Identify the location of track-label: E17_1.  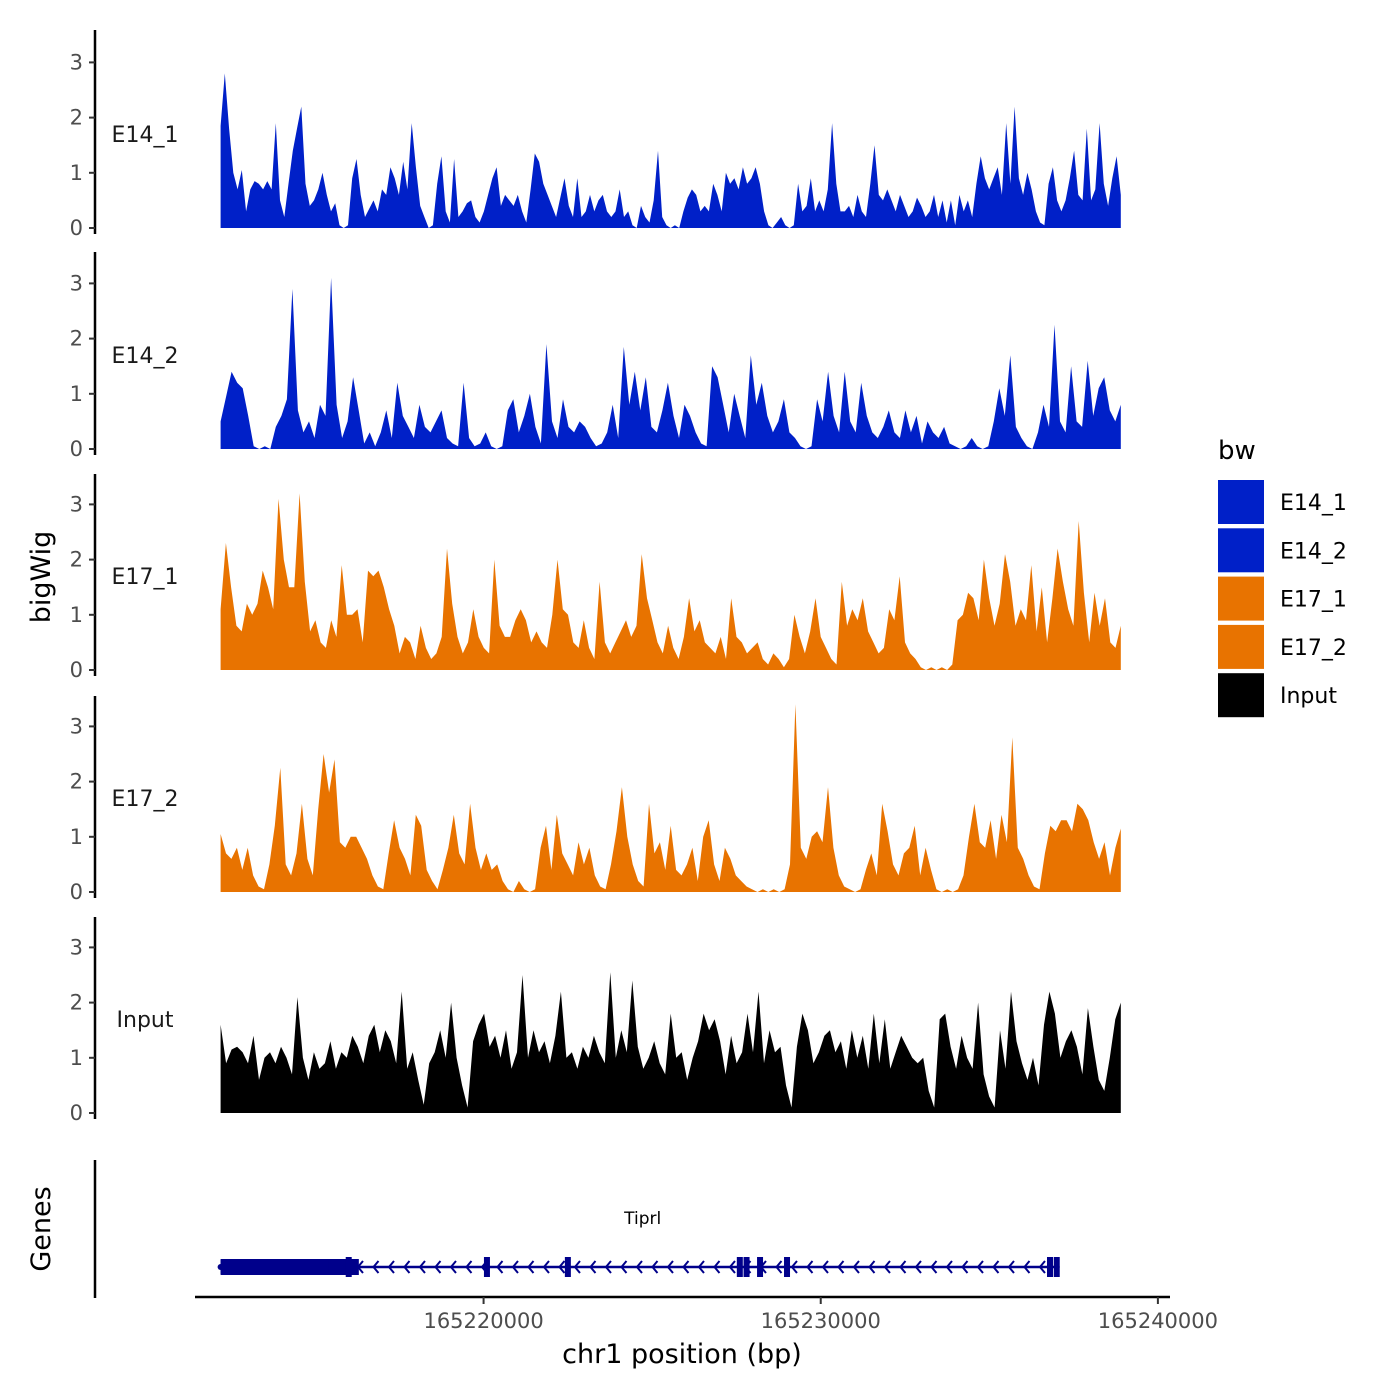
(145, 577).